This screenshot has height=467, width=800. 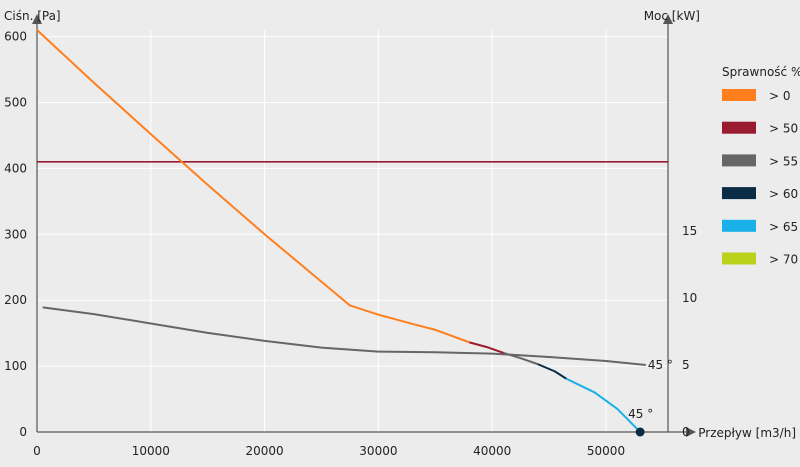 I want to click on legend: Sprawność % > 0 > 50 > 55 > 60 > 65 > 70, so click(x=761, y=166).